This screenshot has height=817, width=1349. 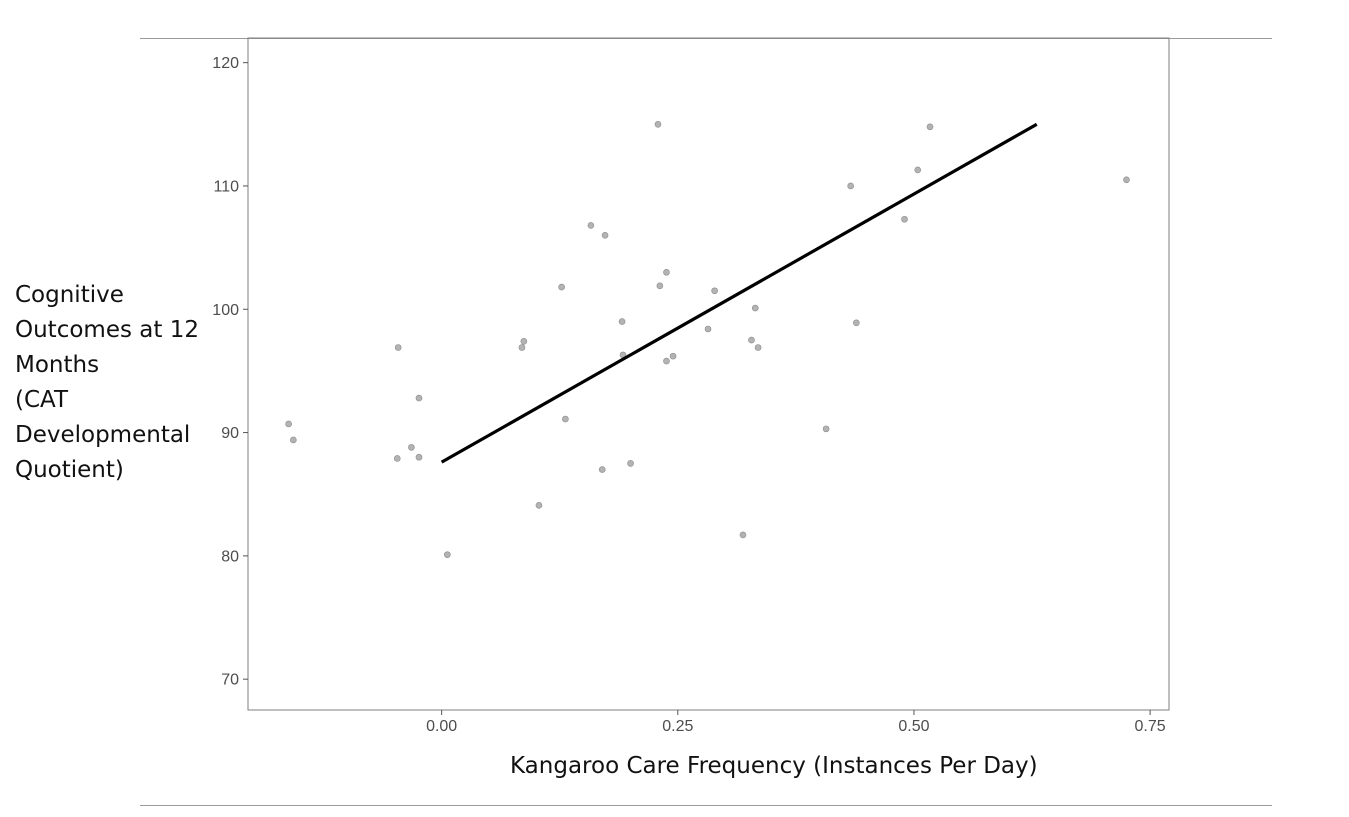 What do you see at coordinates (230, 556) in the screenshot?
I see `y-tick-label: 80` at bounding box center [230, 556].